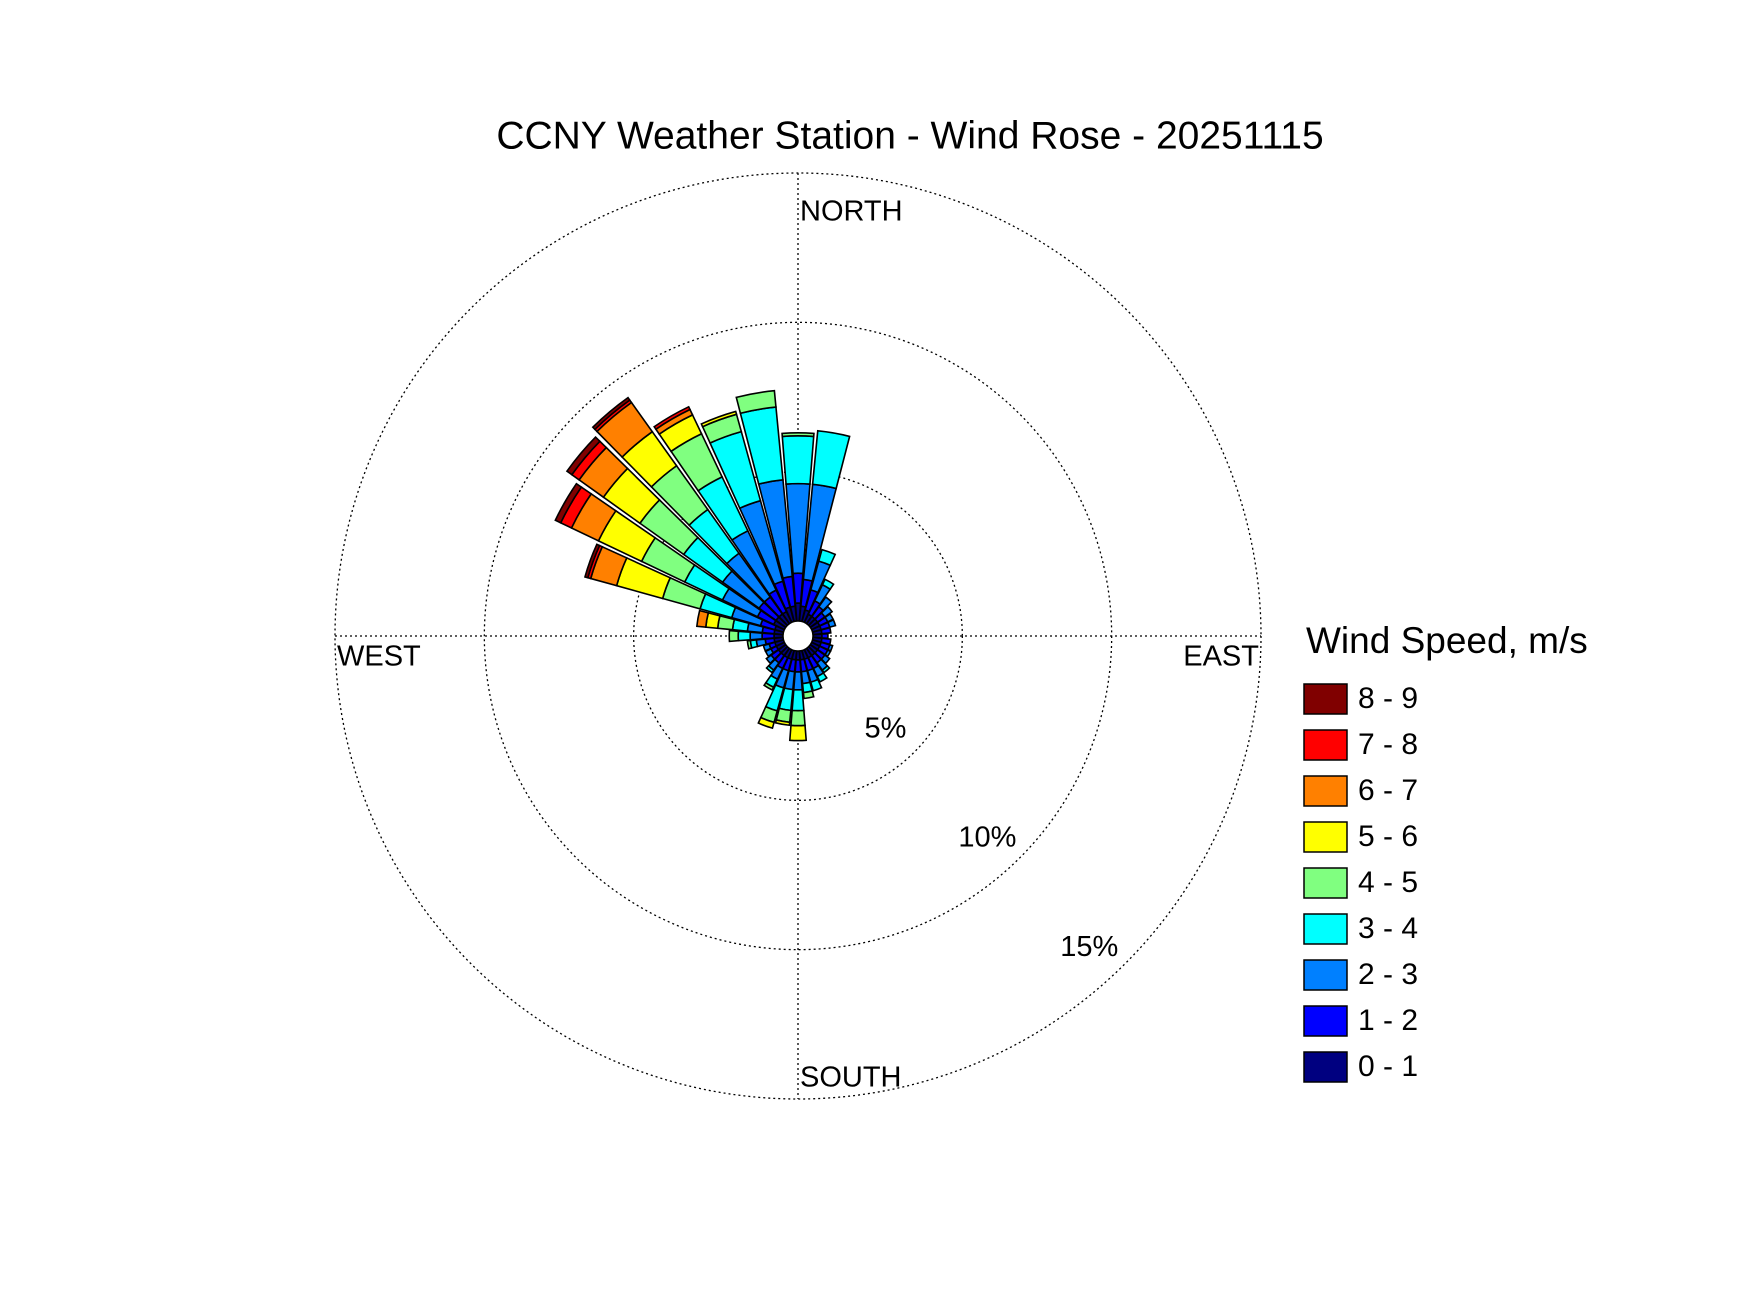 Image resolution: width=1750 pixels, height=1313 pixels. Describe the element at coordinates (1388, 698) in the screenshot. I see `legend-label: 8 - 9` at that location.